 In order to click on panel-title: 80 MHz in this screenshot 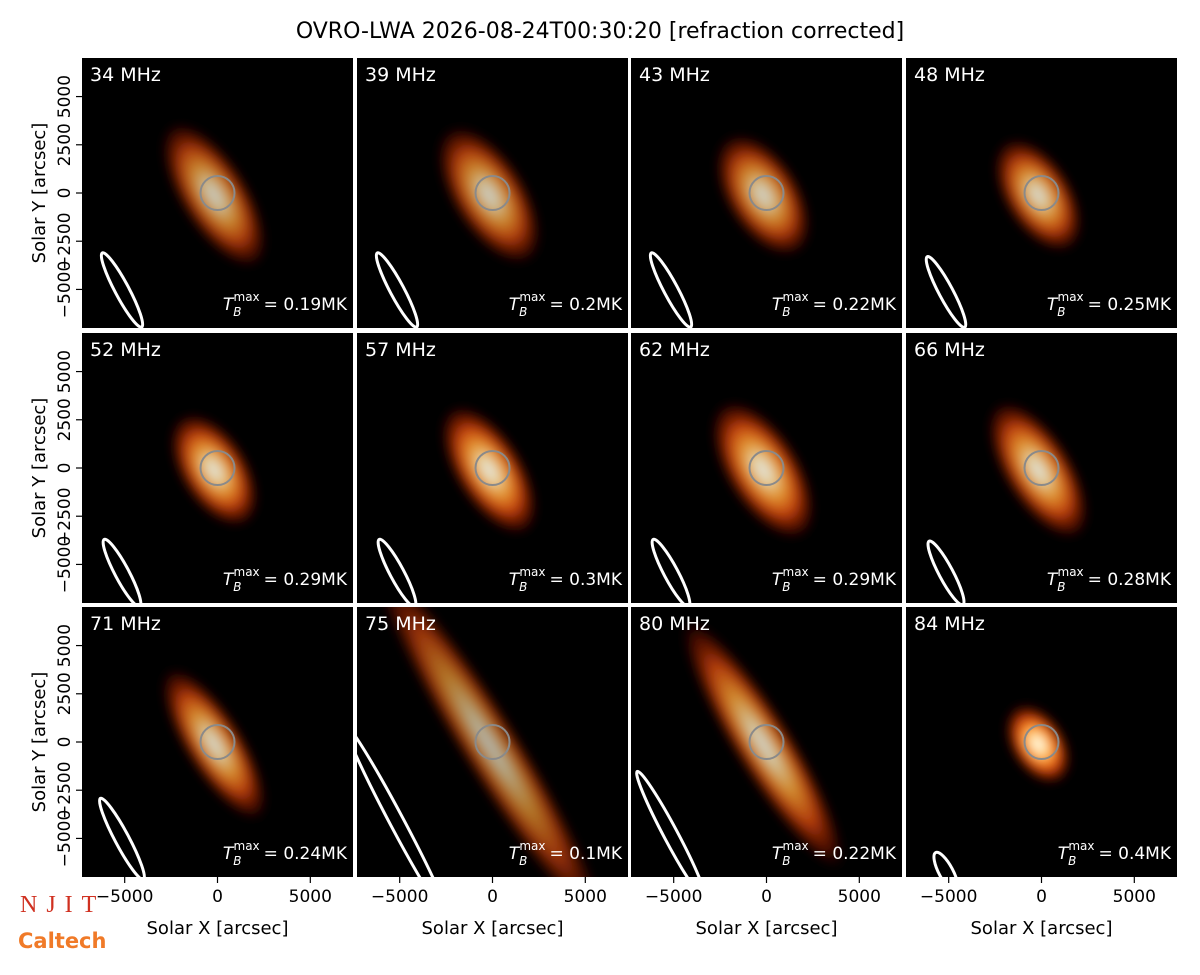, I will do `click(674, 624)`.